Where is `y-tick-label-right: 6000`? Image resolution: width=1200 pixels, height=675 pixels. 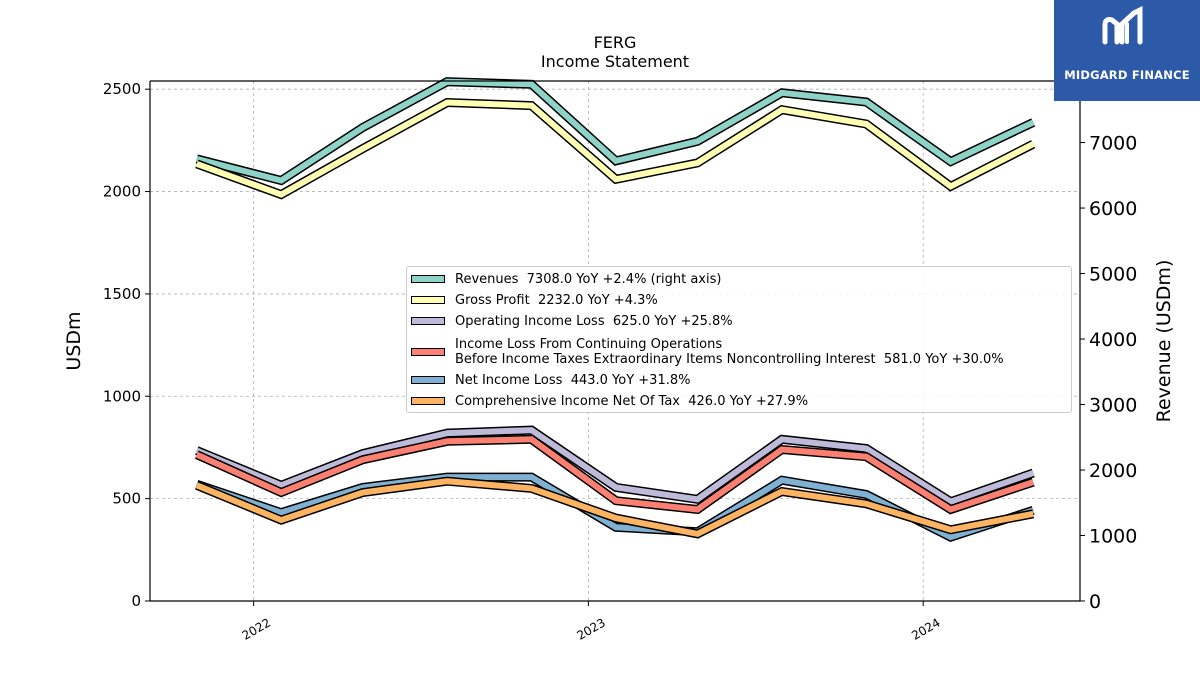 y-tick-label-right: 6000 is located at coordinates (1113, 209).